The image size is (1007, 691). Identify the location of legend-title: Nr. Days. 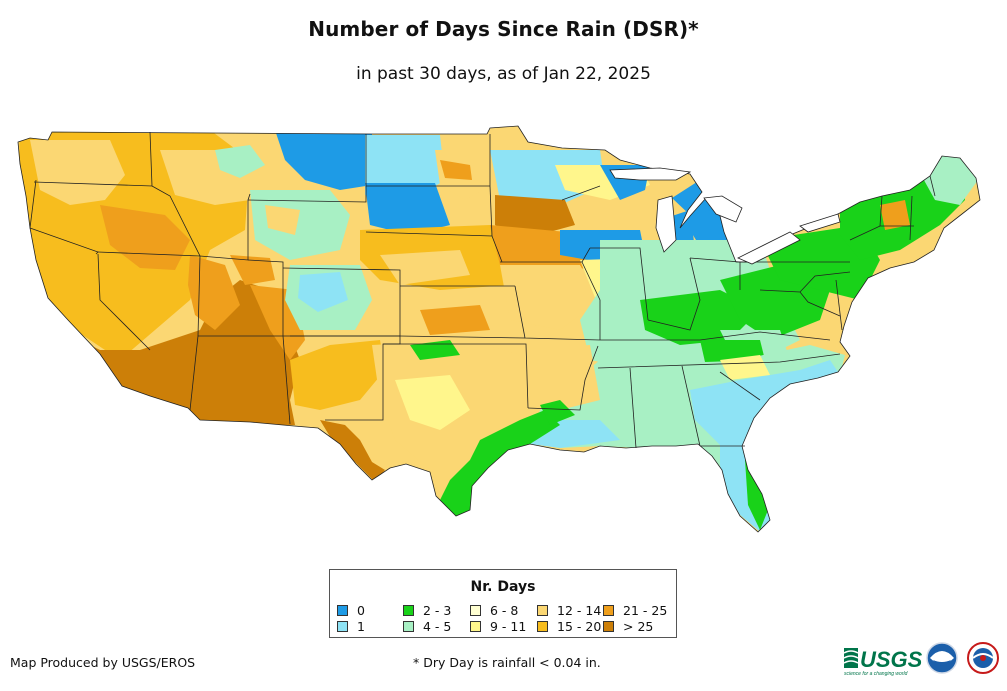
(503, 587).